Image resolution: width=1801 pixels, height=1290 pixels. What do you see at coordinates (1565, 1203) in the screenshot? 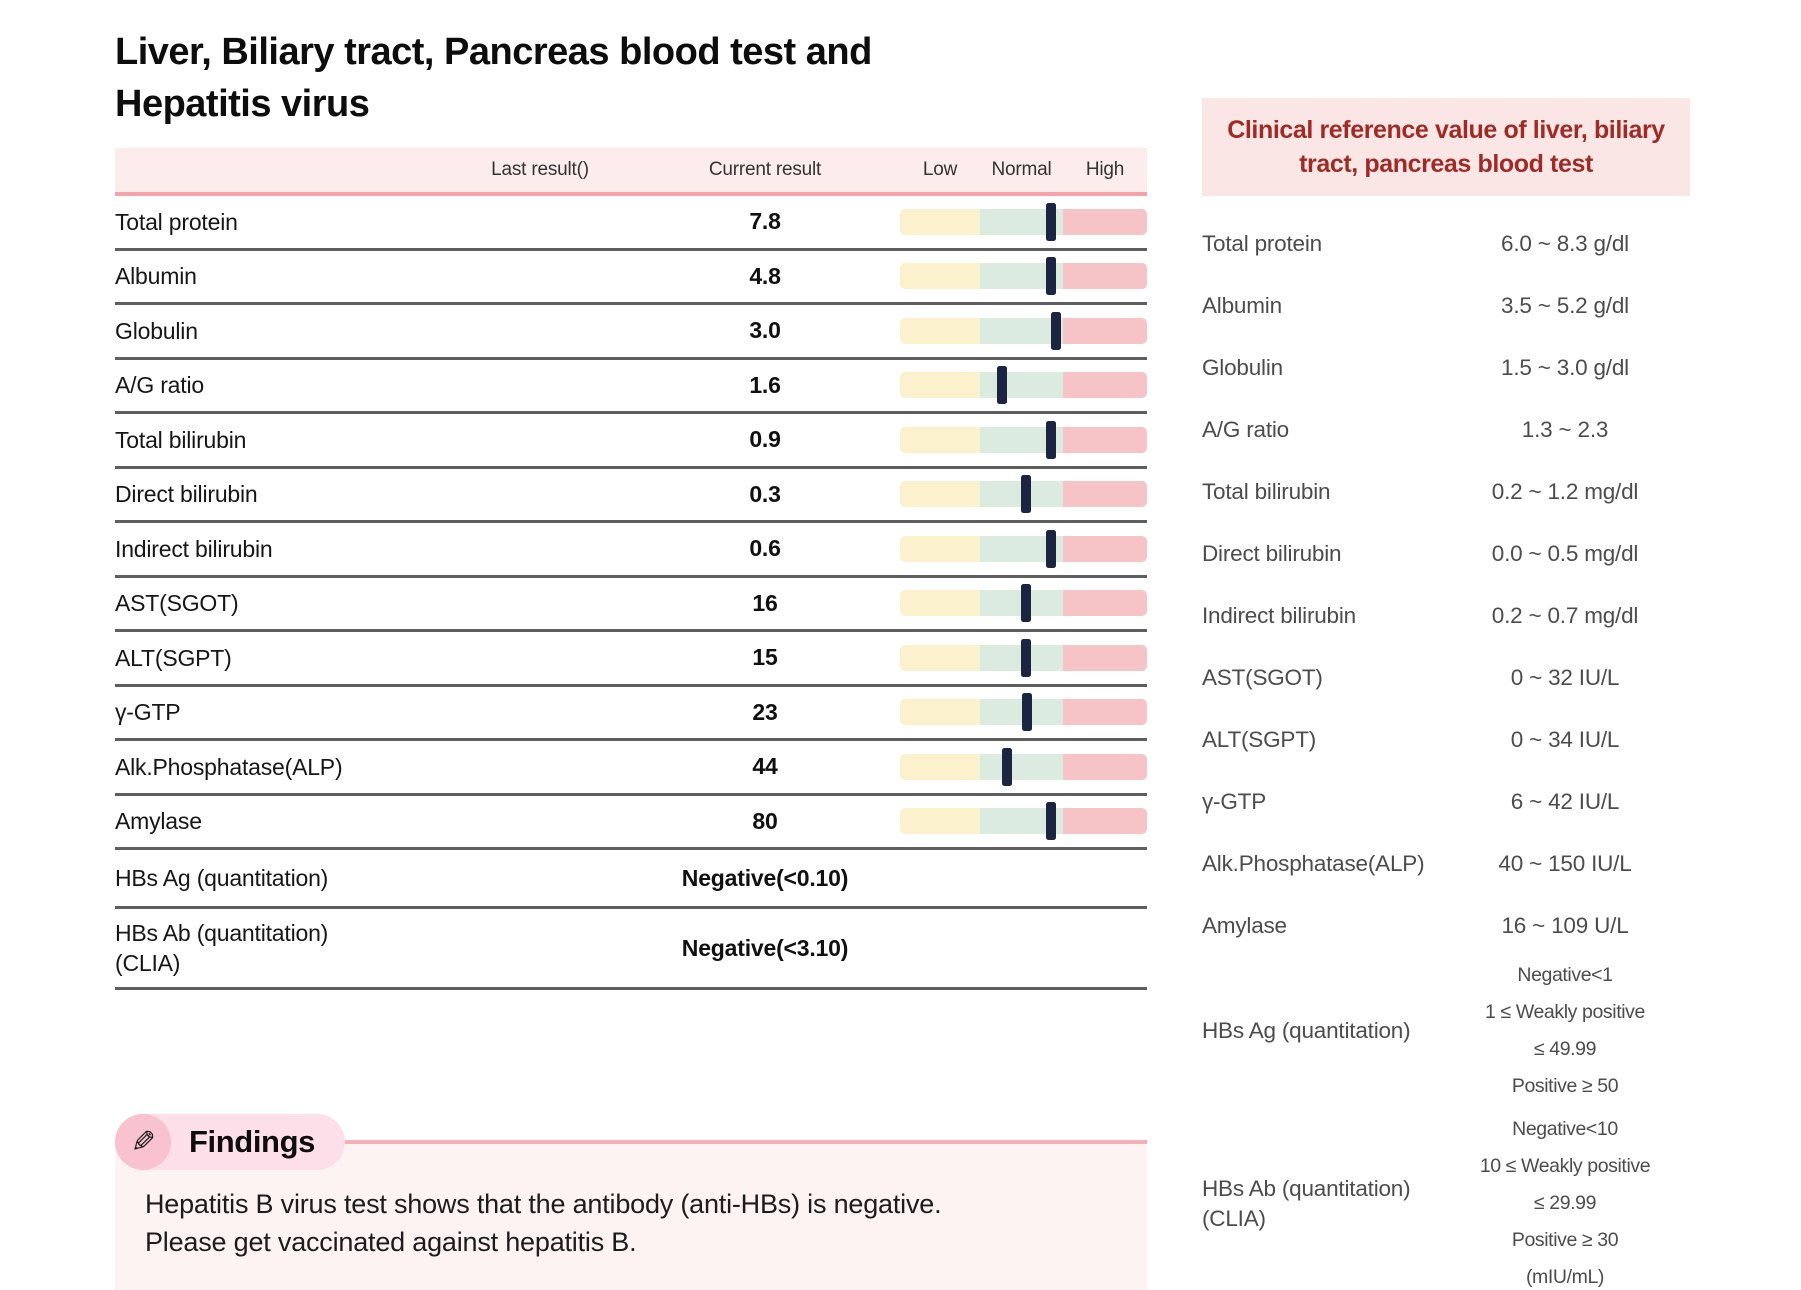
I see `reference-range-line: ≤ 29.99` at bounding box center [1565, 1203].